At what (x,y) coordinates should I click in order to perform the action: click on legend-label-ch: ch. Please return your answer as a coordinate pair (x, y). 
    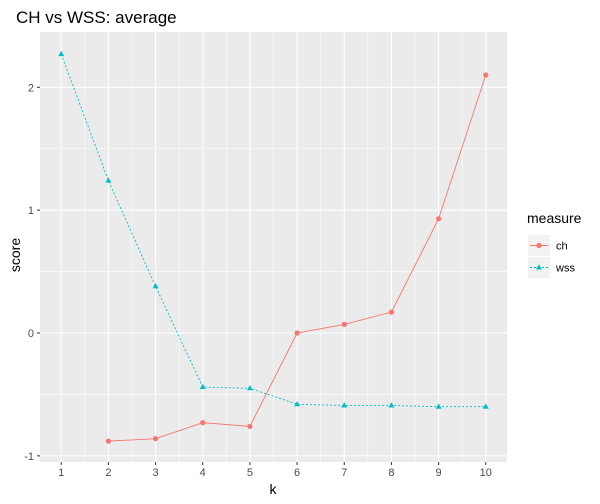
    Looking at the image, I should click on (562, 247).